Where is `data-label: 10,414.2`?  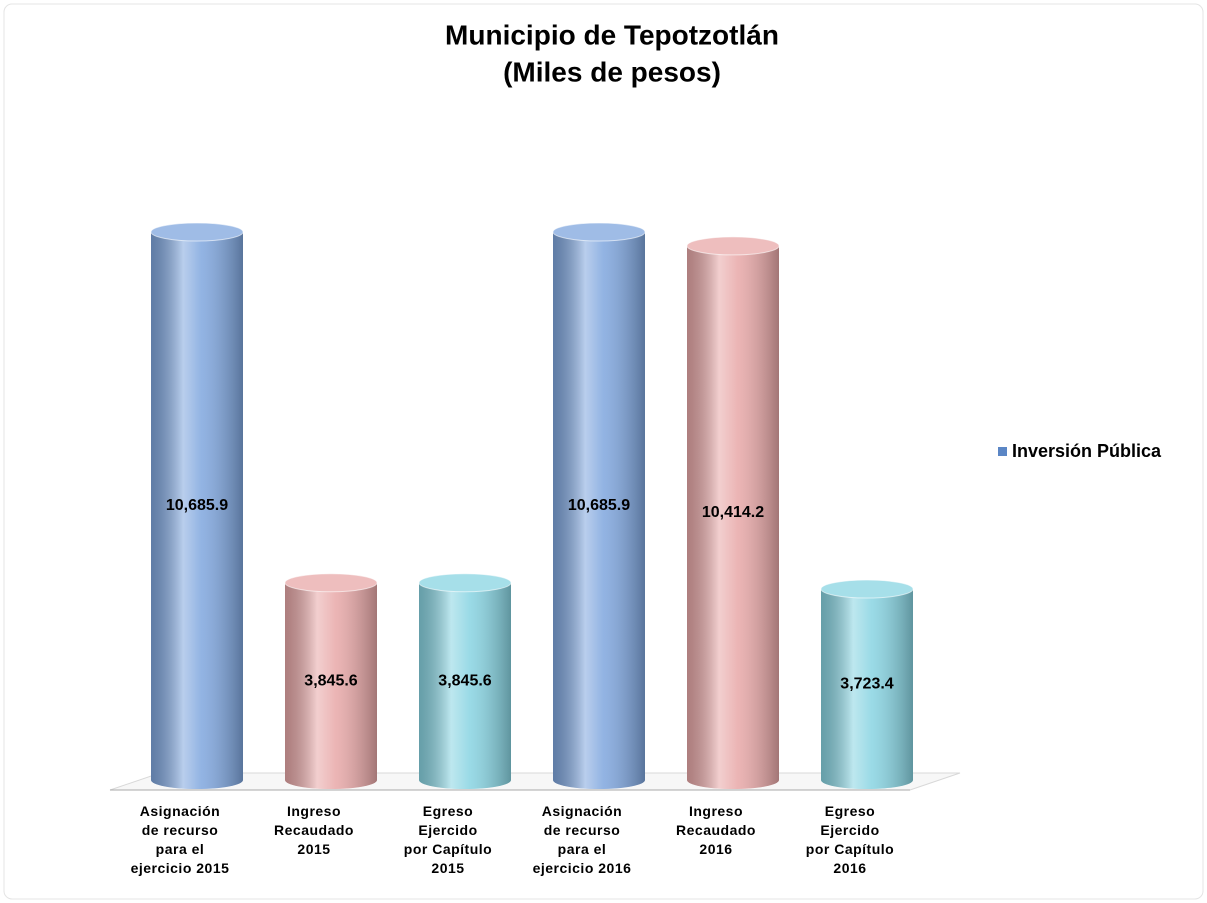 data-label: 10,414.2 is located at coordinates (733, 512).